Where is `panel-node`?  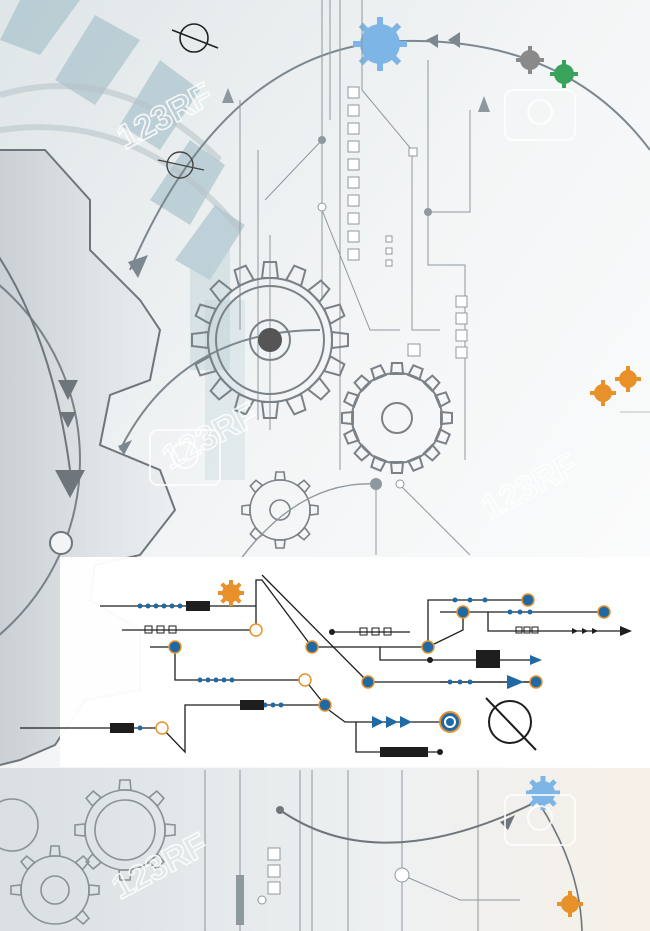 panel-node is located at coordinates (383, 674).